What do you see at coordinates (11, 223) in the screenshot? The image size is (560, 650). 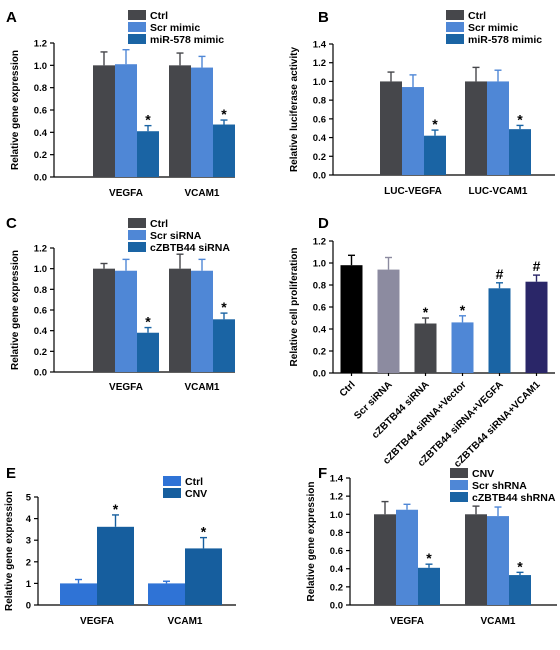 I see `panel-label: C` at bounding box center [11, 223].